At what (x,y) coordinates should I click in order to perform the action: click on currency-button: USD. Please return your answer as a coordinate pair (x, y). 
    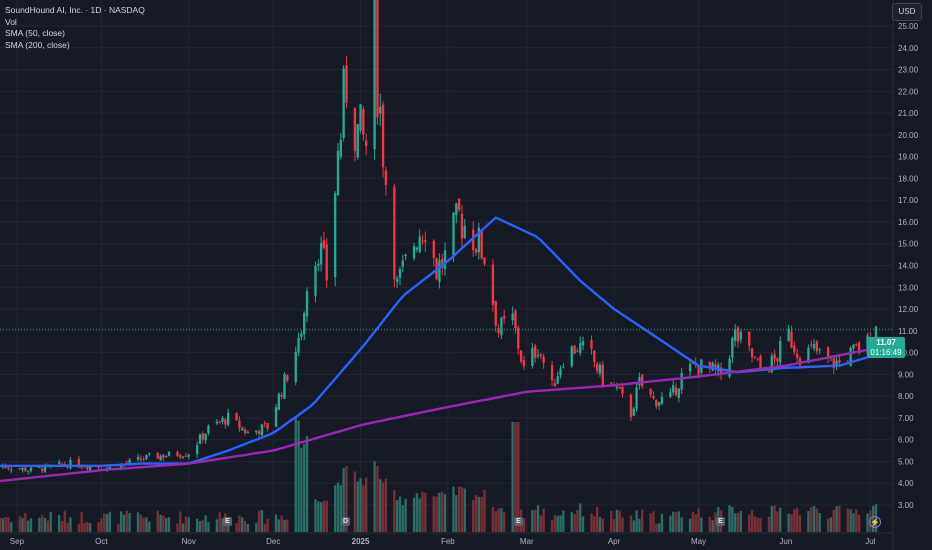
    Looking at the image, I should click on (907, 12).